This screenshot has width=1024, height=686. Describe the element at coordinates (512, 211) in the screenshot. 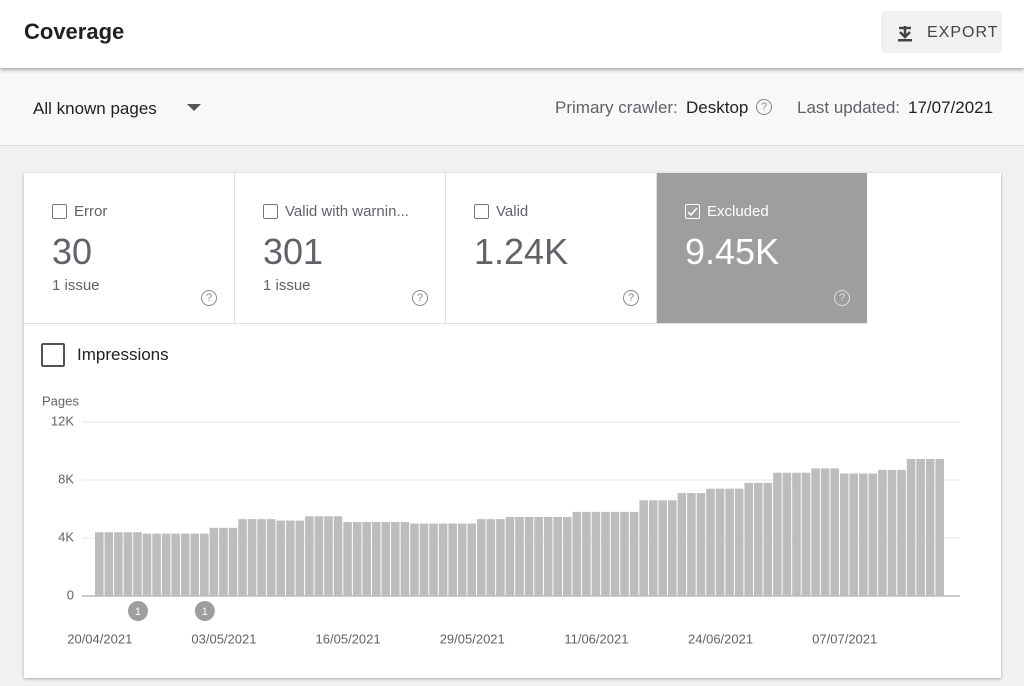

I see `tile-label-text: Valid` at that location.